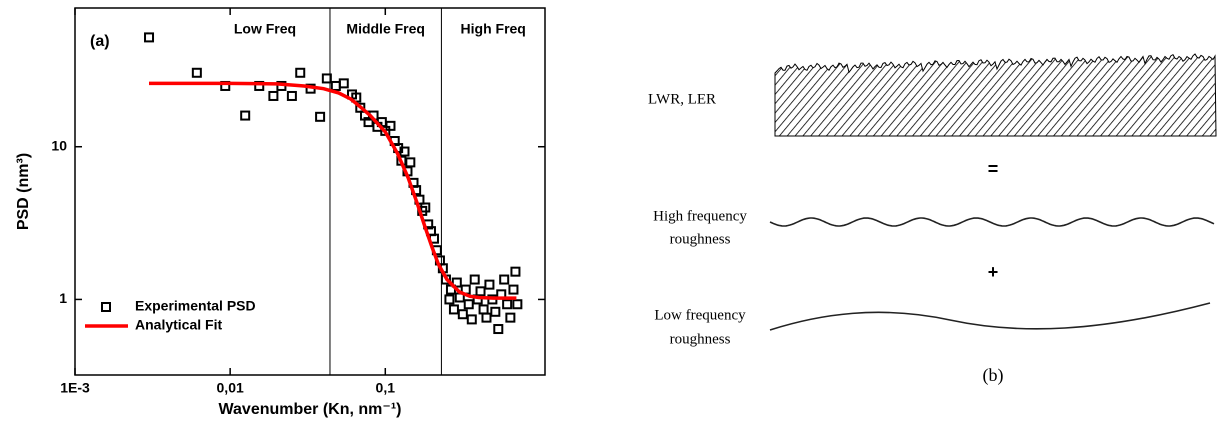 The height and width of the screenshot is (423, 1218). Describe the element at coordinates (230, 388) in the screenshot. I see `x-tick-label: 0,01` at that location.